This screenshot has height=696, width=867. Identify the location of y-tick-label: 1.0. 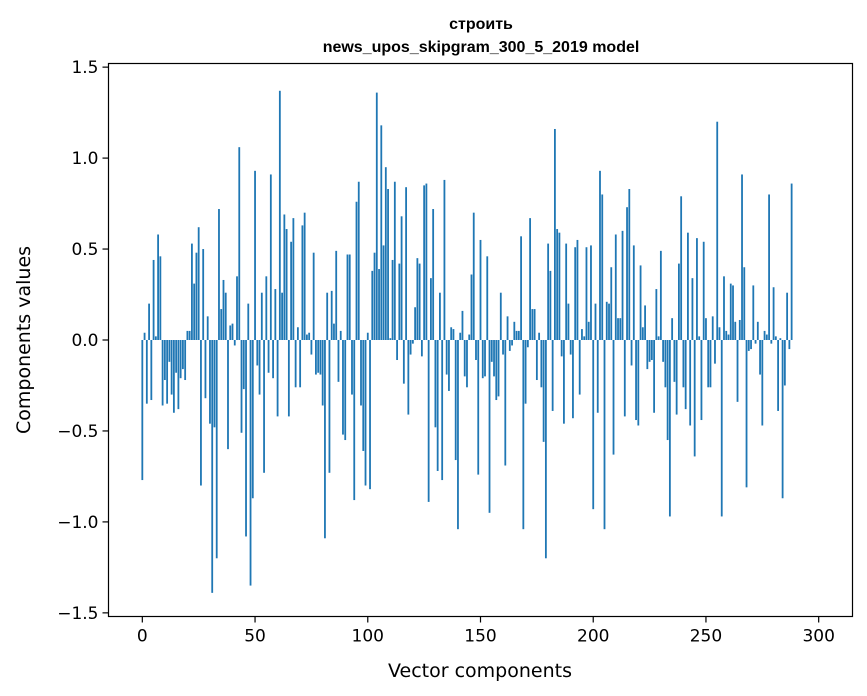
(84, 159).